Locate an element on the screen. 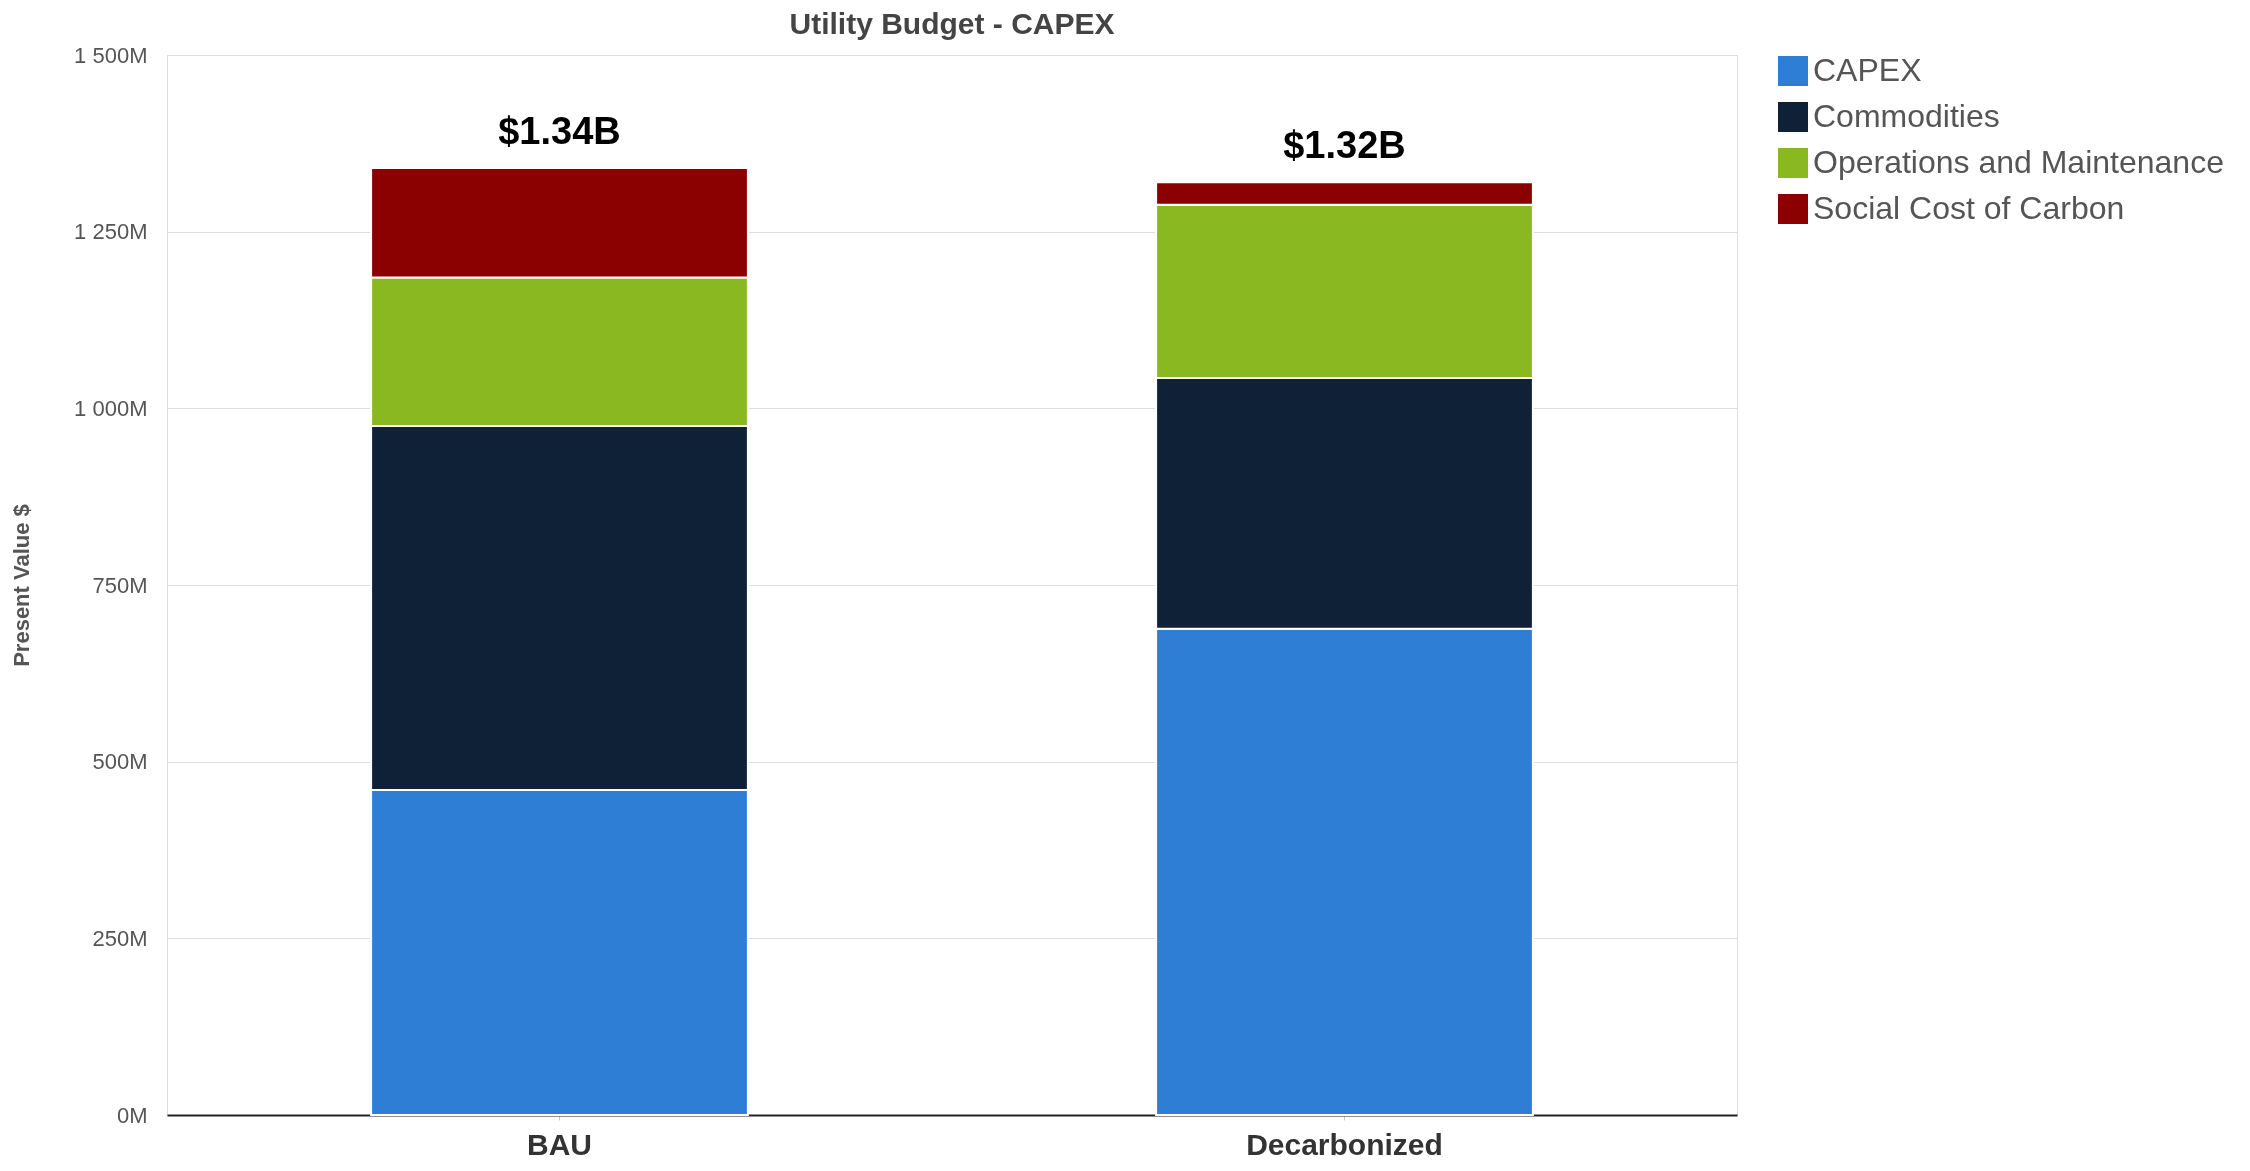 This screenshot has width=2250, height=1171. y-tick-label: 500M is located at coordinates (120, 762).